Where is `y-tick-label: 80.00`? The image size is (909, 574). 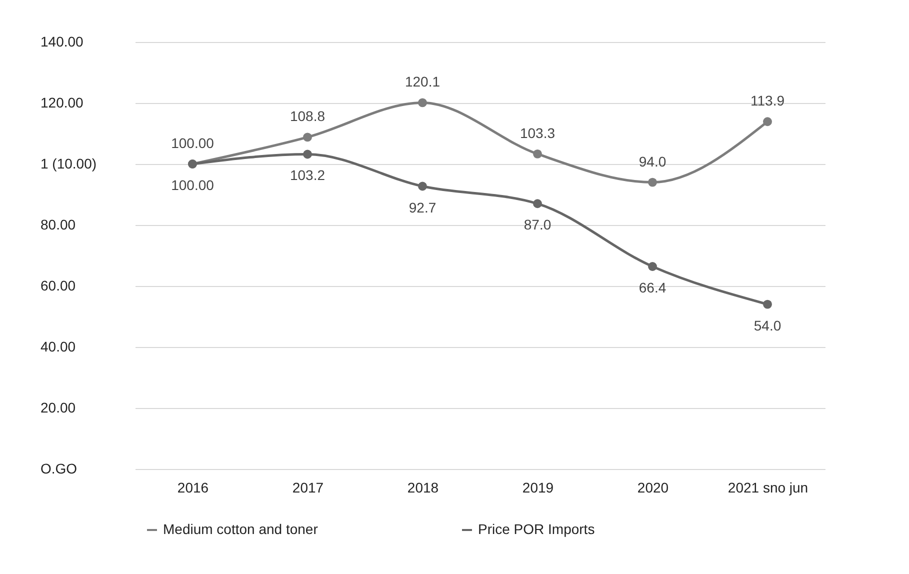
y-tick-label: 80.00 is located at coordinates (58, 224).